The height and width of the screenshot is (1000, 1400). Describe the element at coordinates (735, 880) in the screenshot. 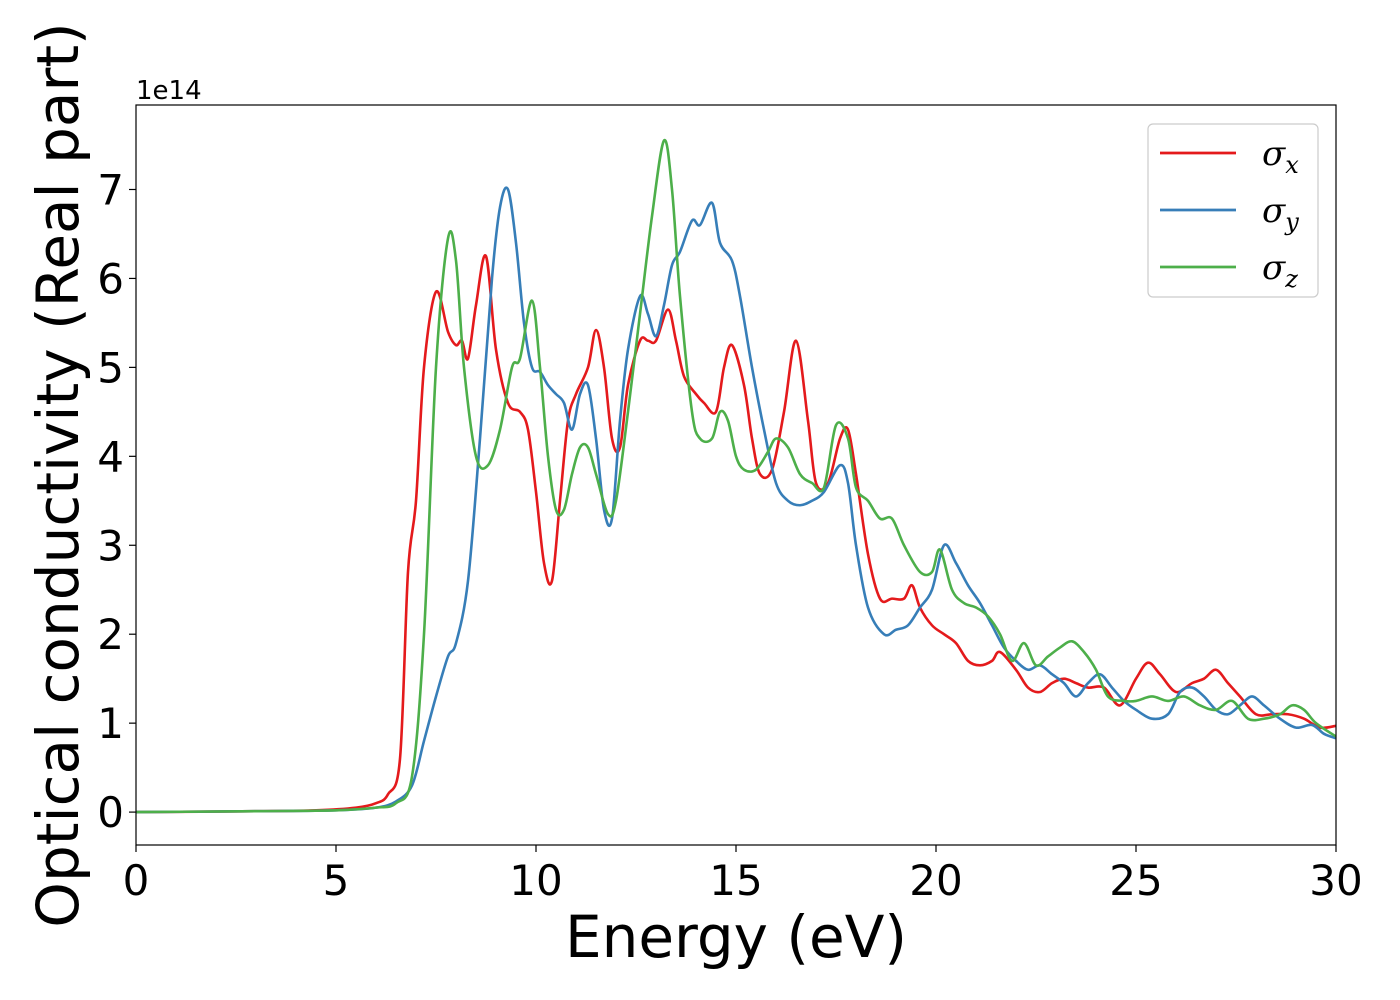

I see `x-tick-label: 15` at that location.